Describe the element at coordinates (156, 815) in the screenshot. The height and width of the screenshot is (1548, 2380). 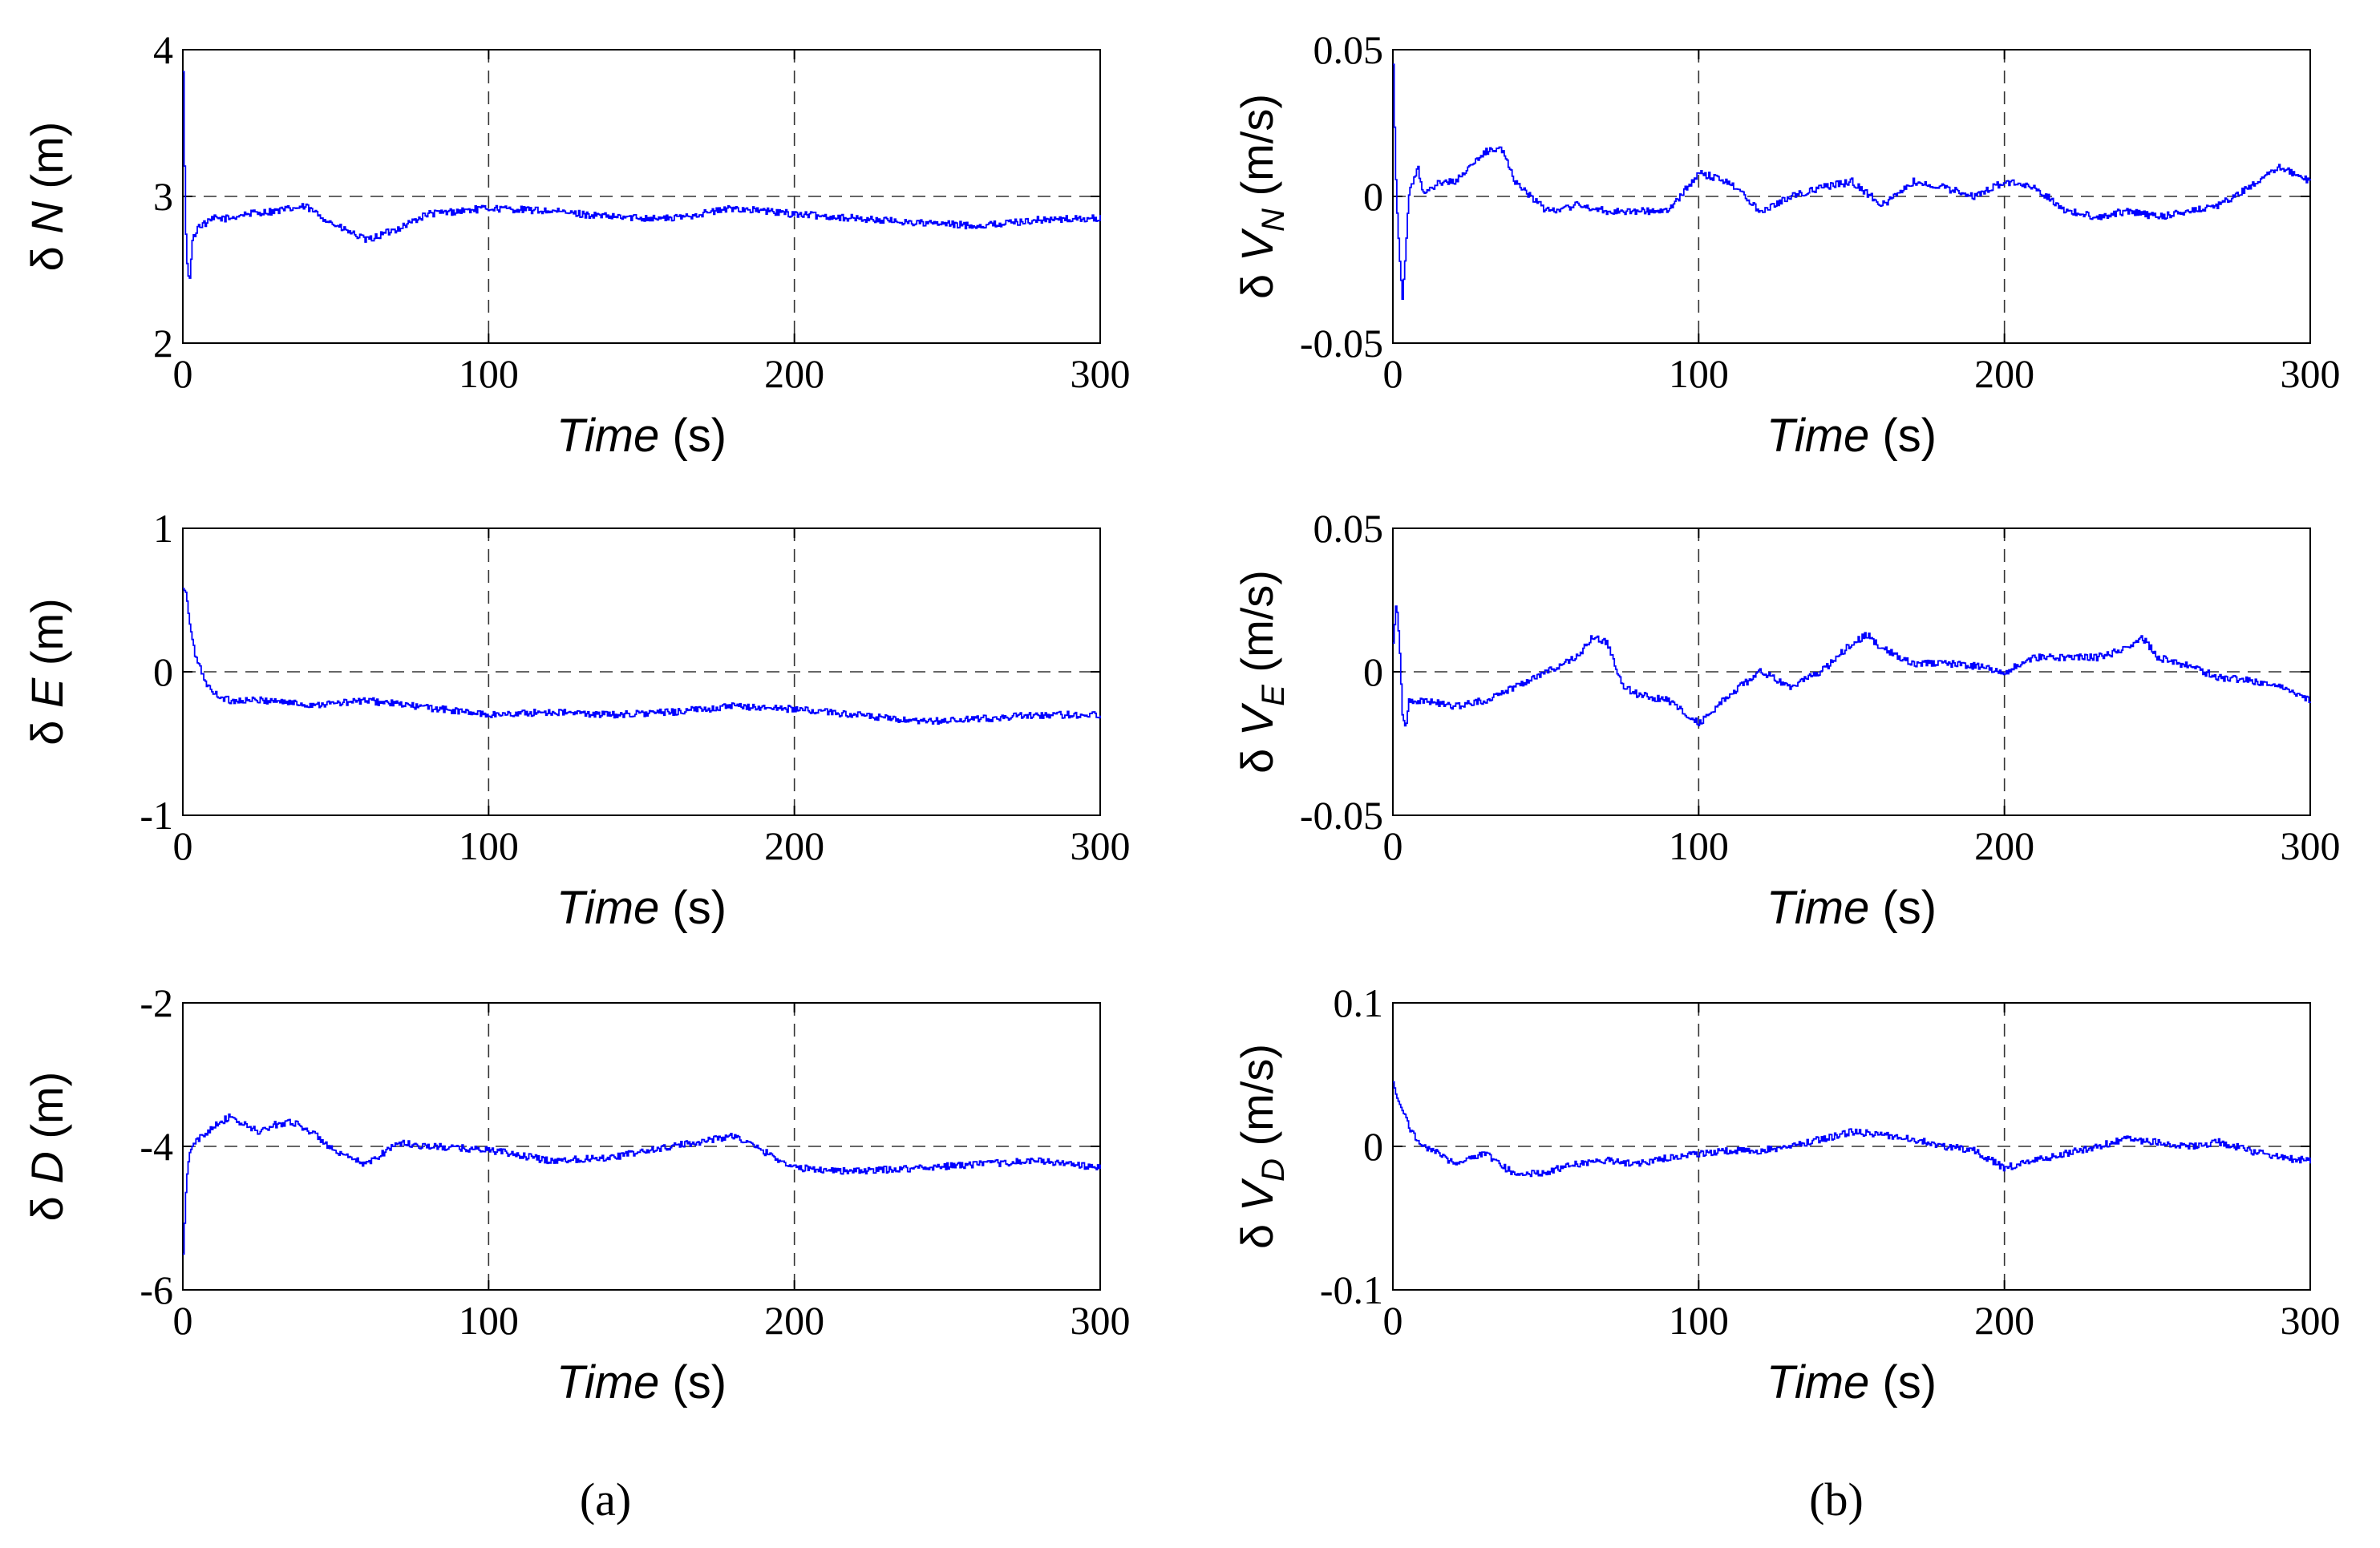
I see `chart-2-ytick-label-0: -1` at that location.